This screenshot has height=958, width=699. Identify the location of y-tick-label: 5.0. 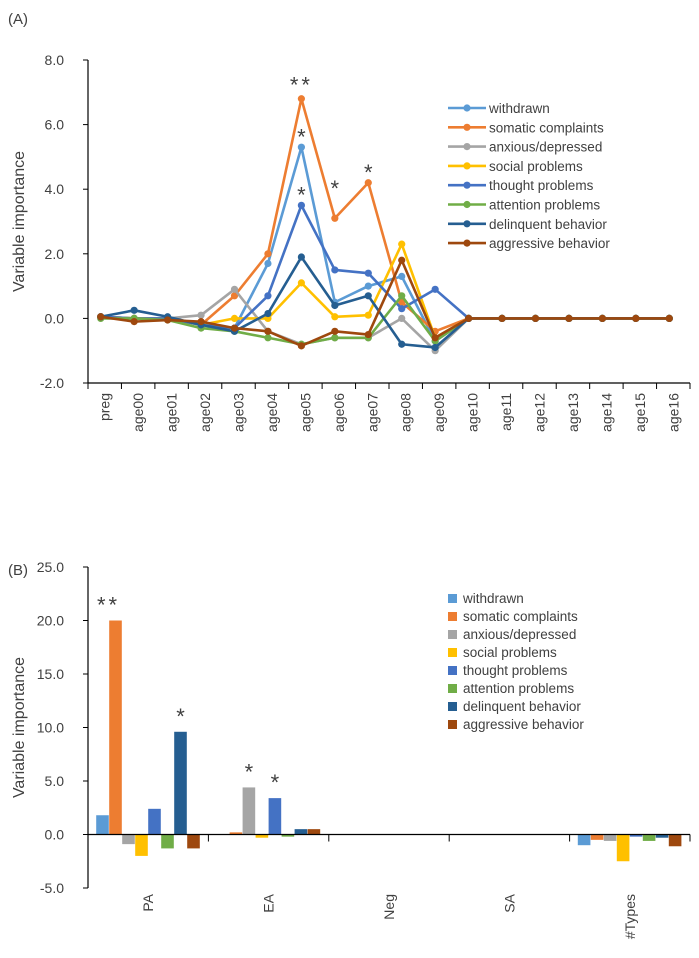
(55, 781).